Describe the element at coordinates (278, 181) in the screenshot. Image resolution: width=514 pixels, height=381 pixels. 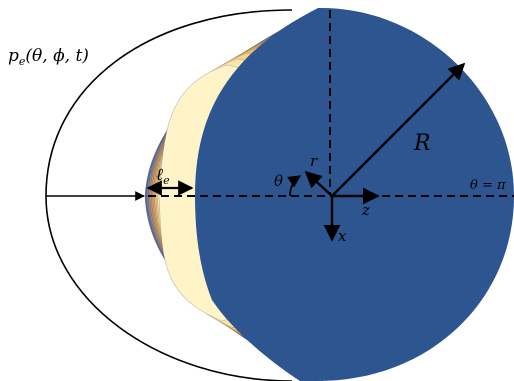
I see `theta-label: θ` at that location.